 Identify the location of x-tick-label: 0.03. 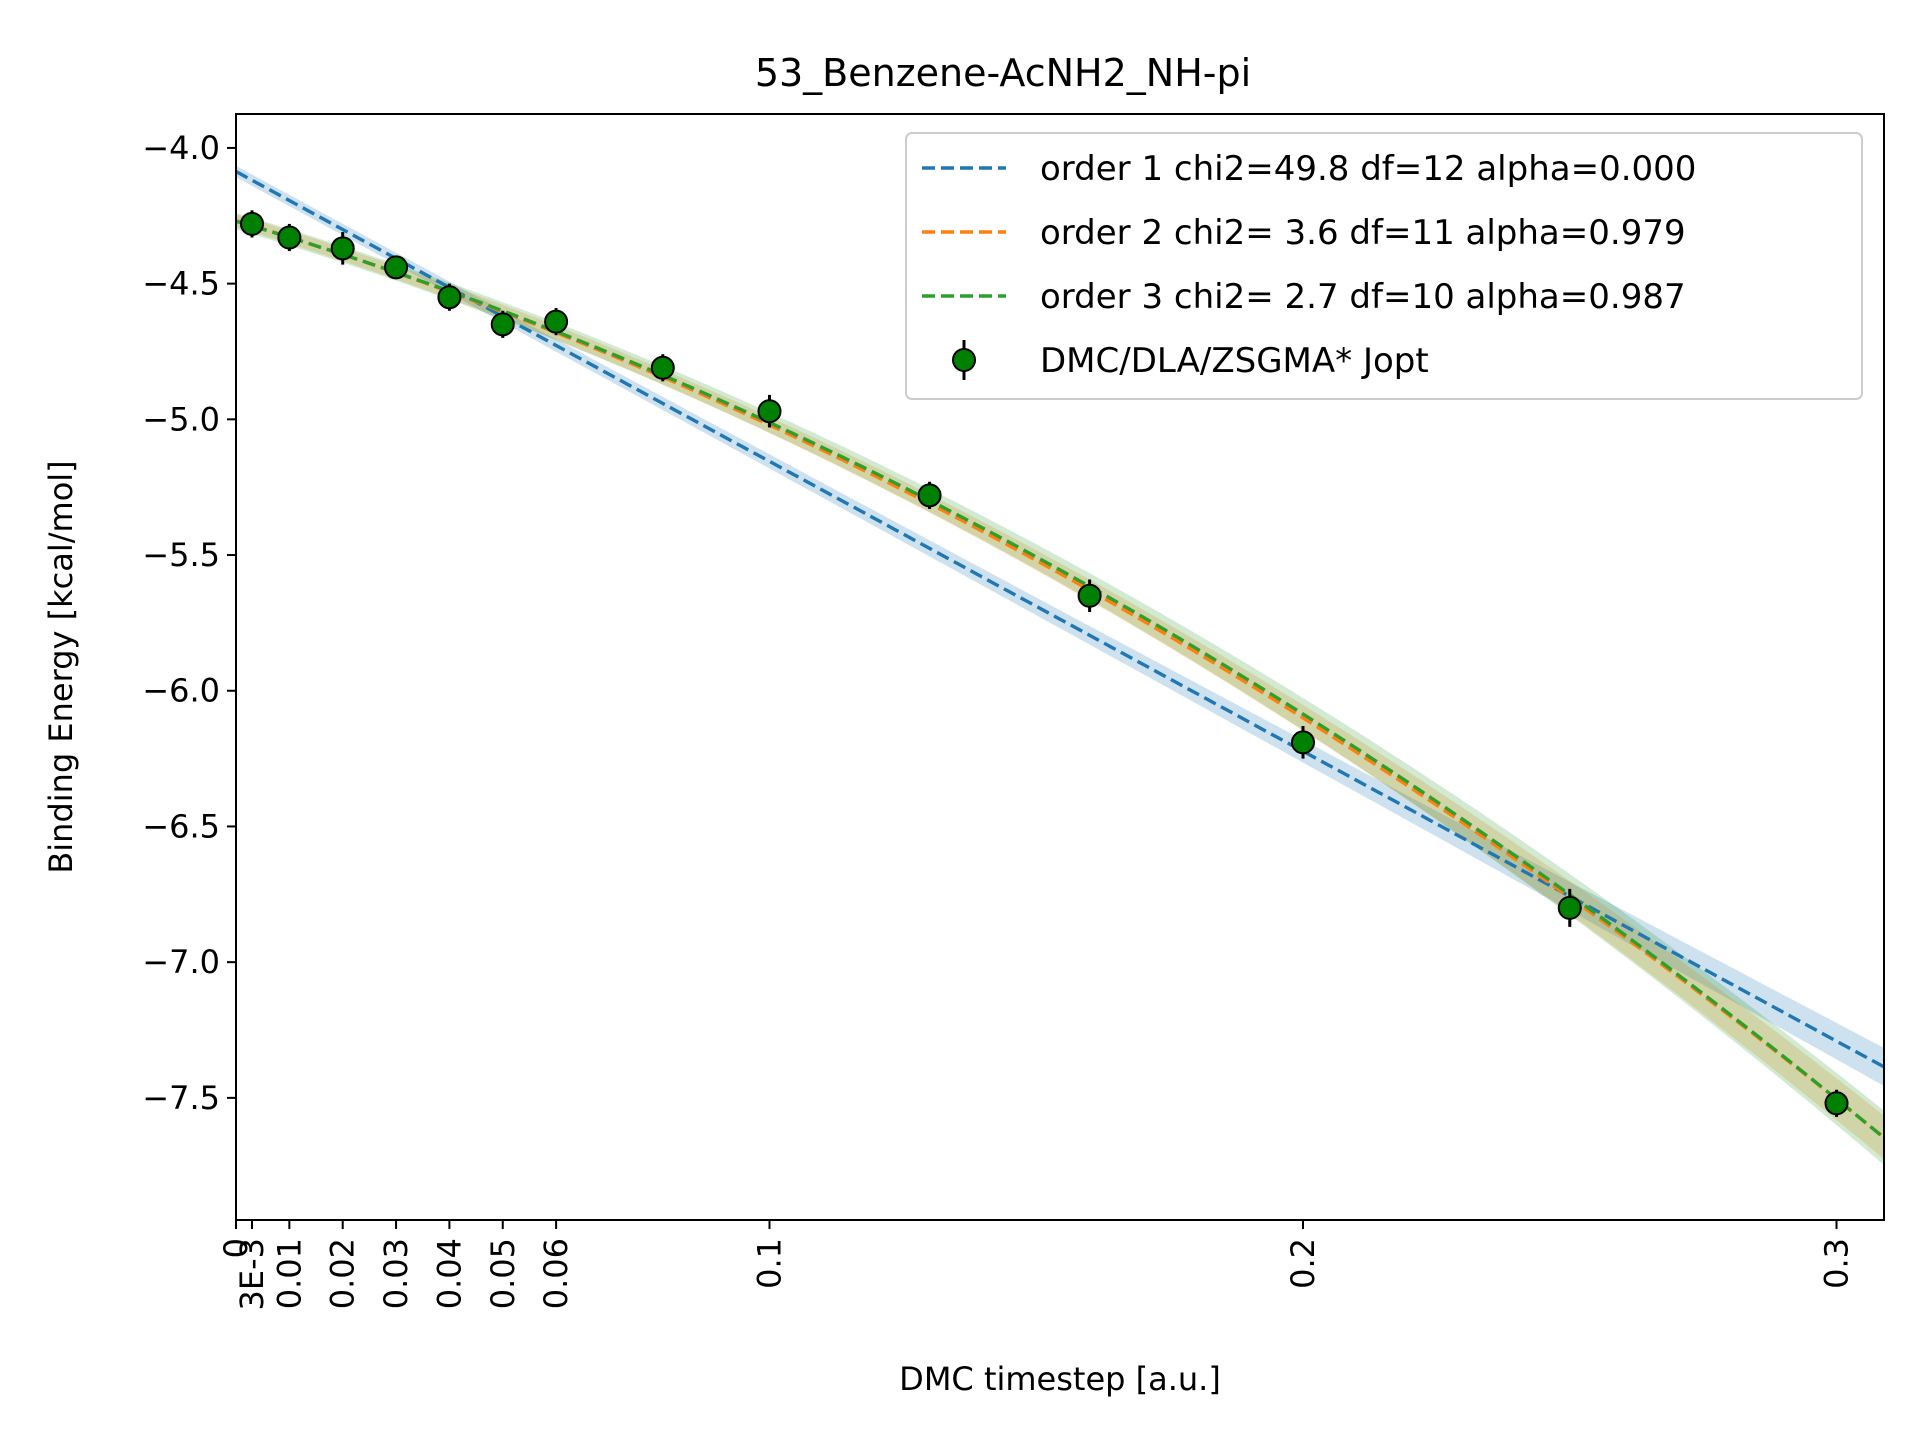
(396, 1273).